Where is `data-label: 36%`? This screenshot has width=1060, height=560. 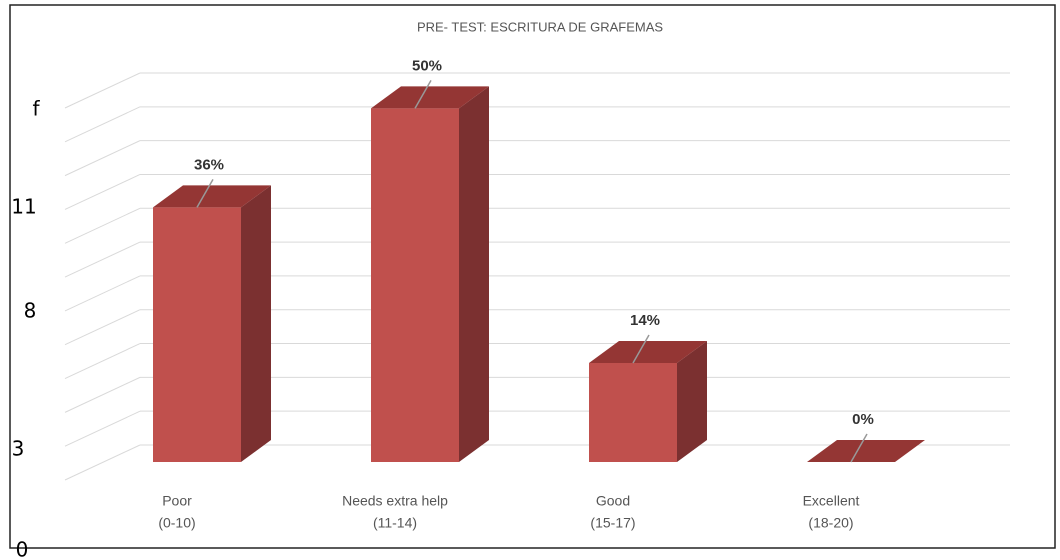 data-label: 36% is located at coordinates (209, 164).